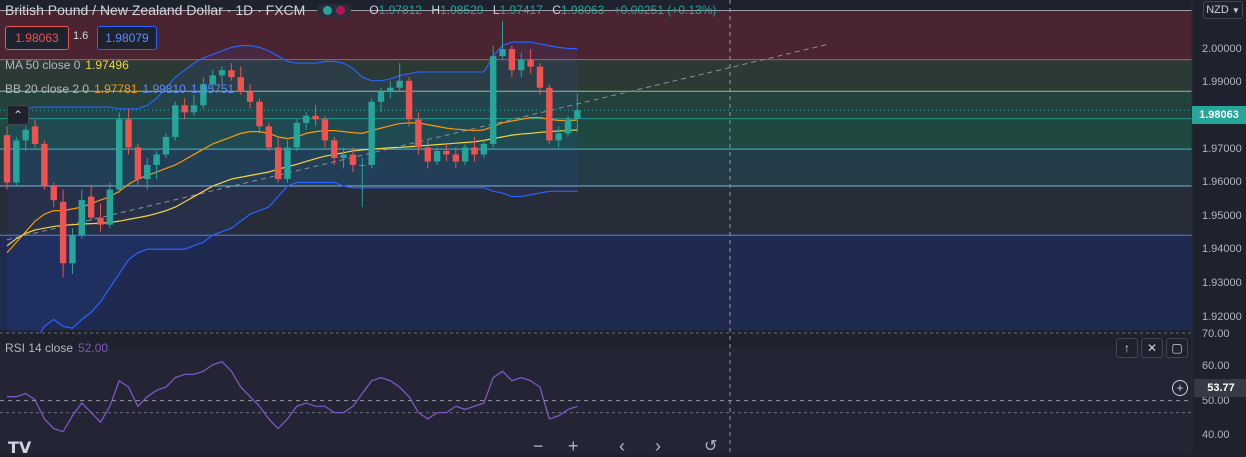  What do you see at coordinates (20, 447) in the screenshot?
I see `tradingview-logo: TV` at bounding box center [20, 447].